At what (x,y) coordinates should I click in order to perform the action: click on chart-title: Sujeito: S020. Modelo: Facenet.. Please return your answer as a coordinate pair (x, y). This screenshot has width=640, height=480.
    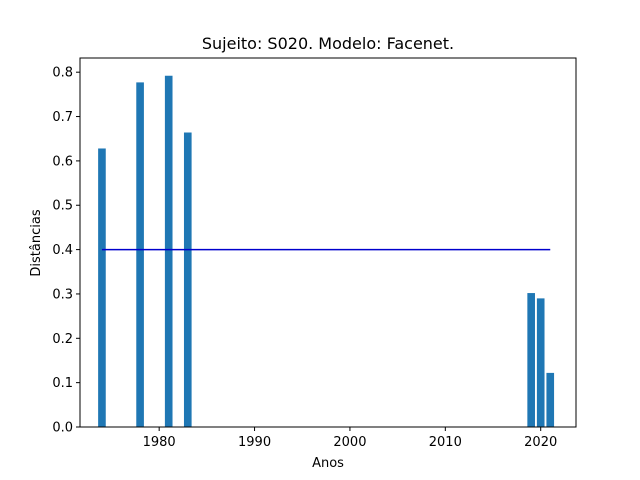
    Looking at the image, I should click on (328, 43).